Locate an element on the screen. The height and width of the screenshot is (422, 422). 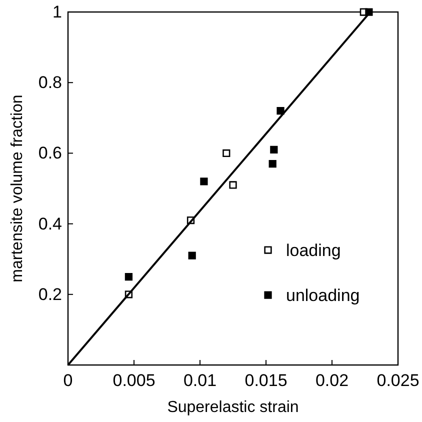
y-tick-label: 0.6 is located at coordinates (50, 153).